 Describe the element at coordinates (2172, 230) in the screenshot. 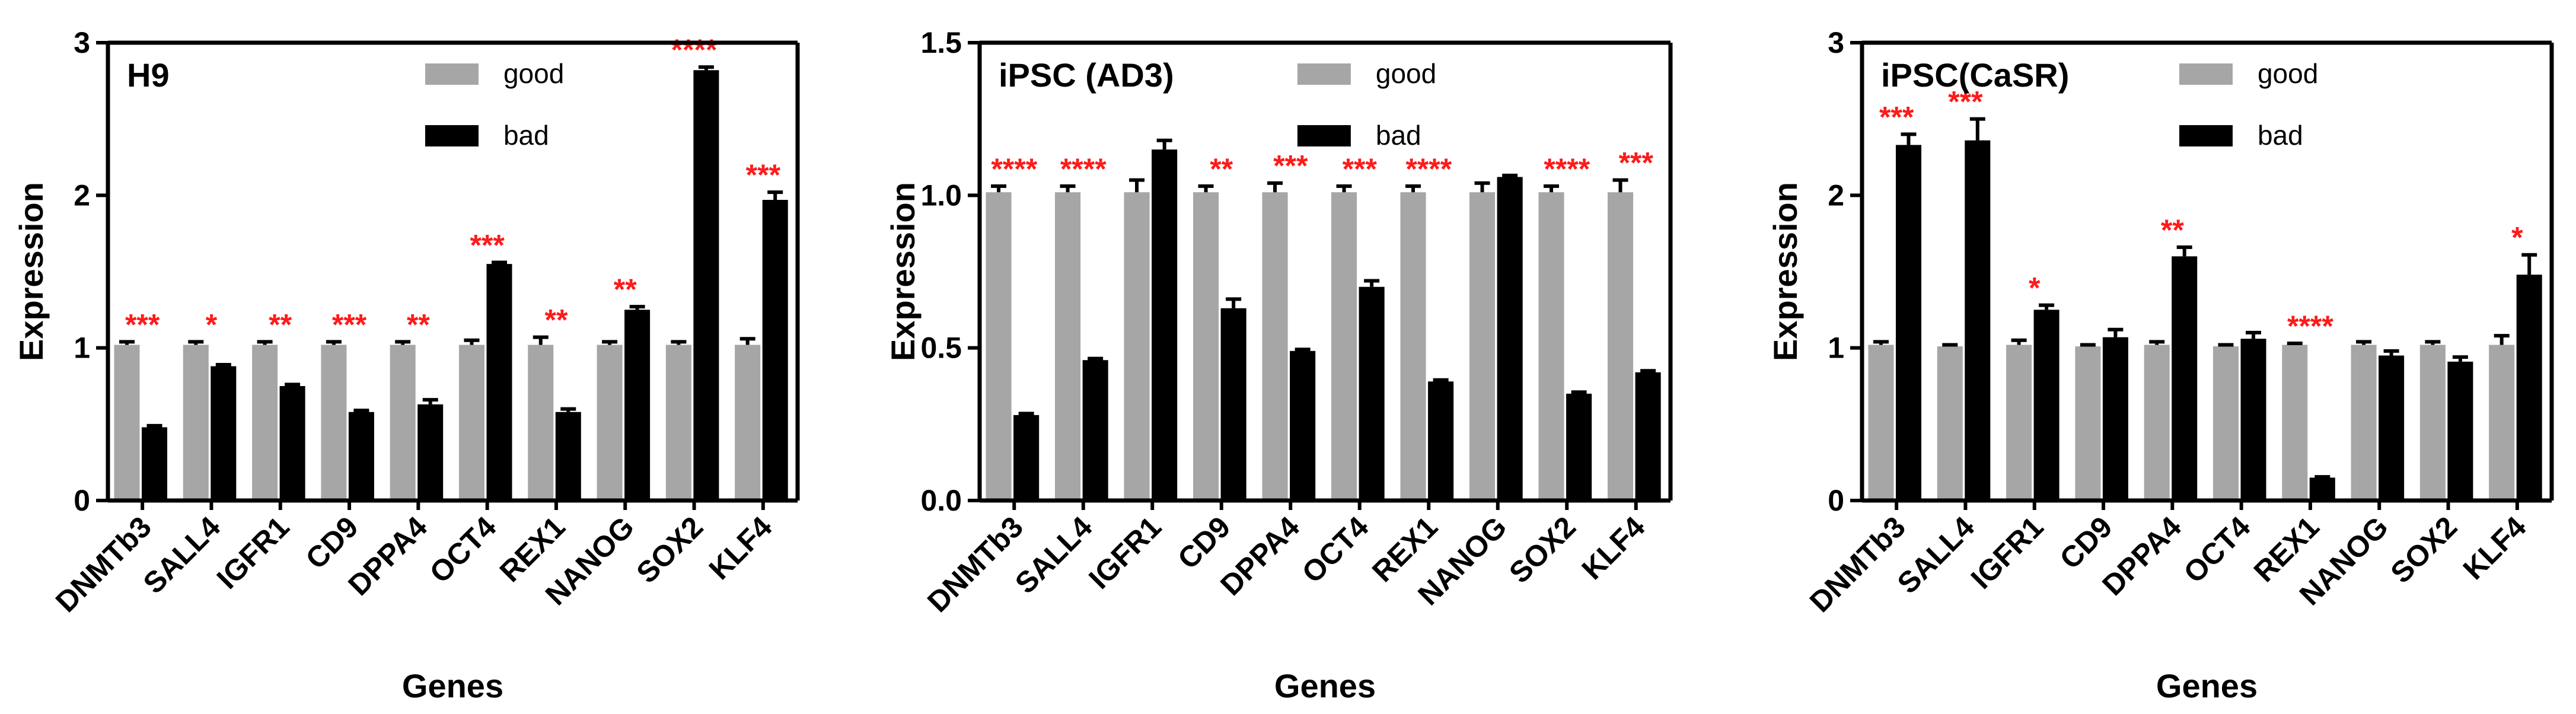

I see `panel-3-significance-dppa4: **` at that location.